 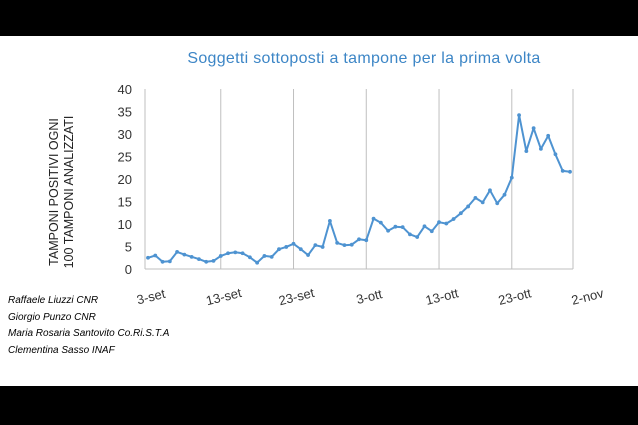 I want to click on credit-line: Clementina Sasso INAF, so click(x=61, y=350).